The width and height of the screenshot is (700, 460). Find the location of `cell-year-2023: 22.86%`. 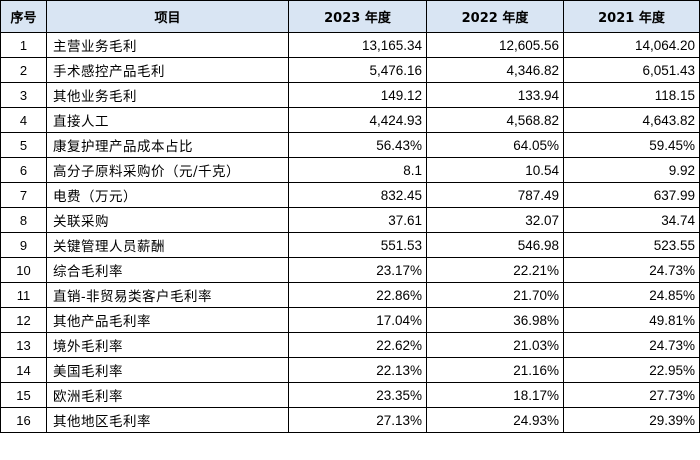

cell-year-2023: 22.86% is located at coordinates (357, 295).